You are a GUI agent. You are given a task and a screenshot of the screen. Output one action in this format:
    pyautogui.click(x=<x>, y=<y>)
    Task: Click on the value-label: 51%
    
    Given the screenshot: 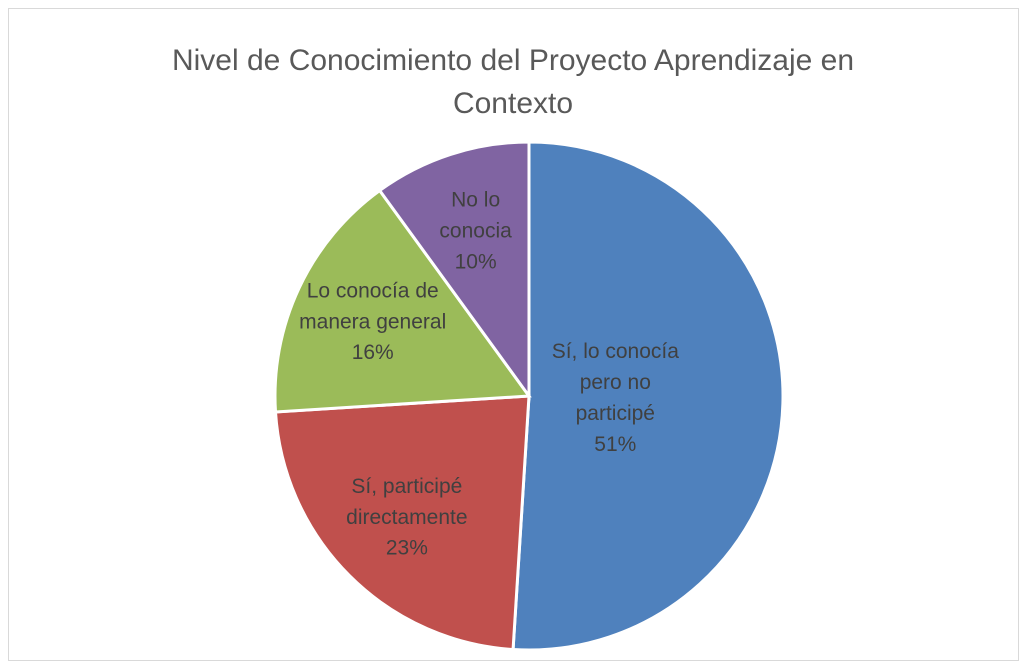 What is the action you would take?
    pyautogui.click(x=615, y=444)
    